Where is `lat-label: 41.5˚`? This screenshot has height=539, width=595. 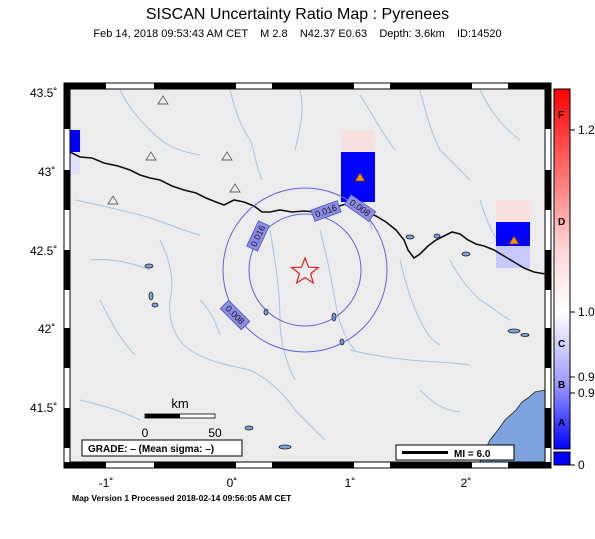 lat-label: 41.5˚ is located at coordinates (43, 408).